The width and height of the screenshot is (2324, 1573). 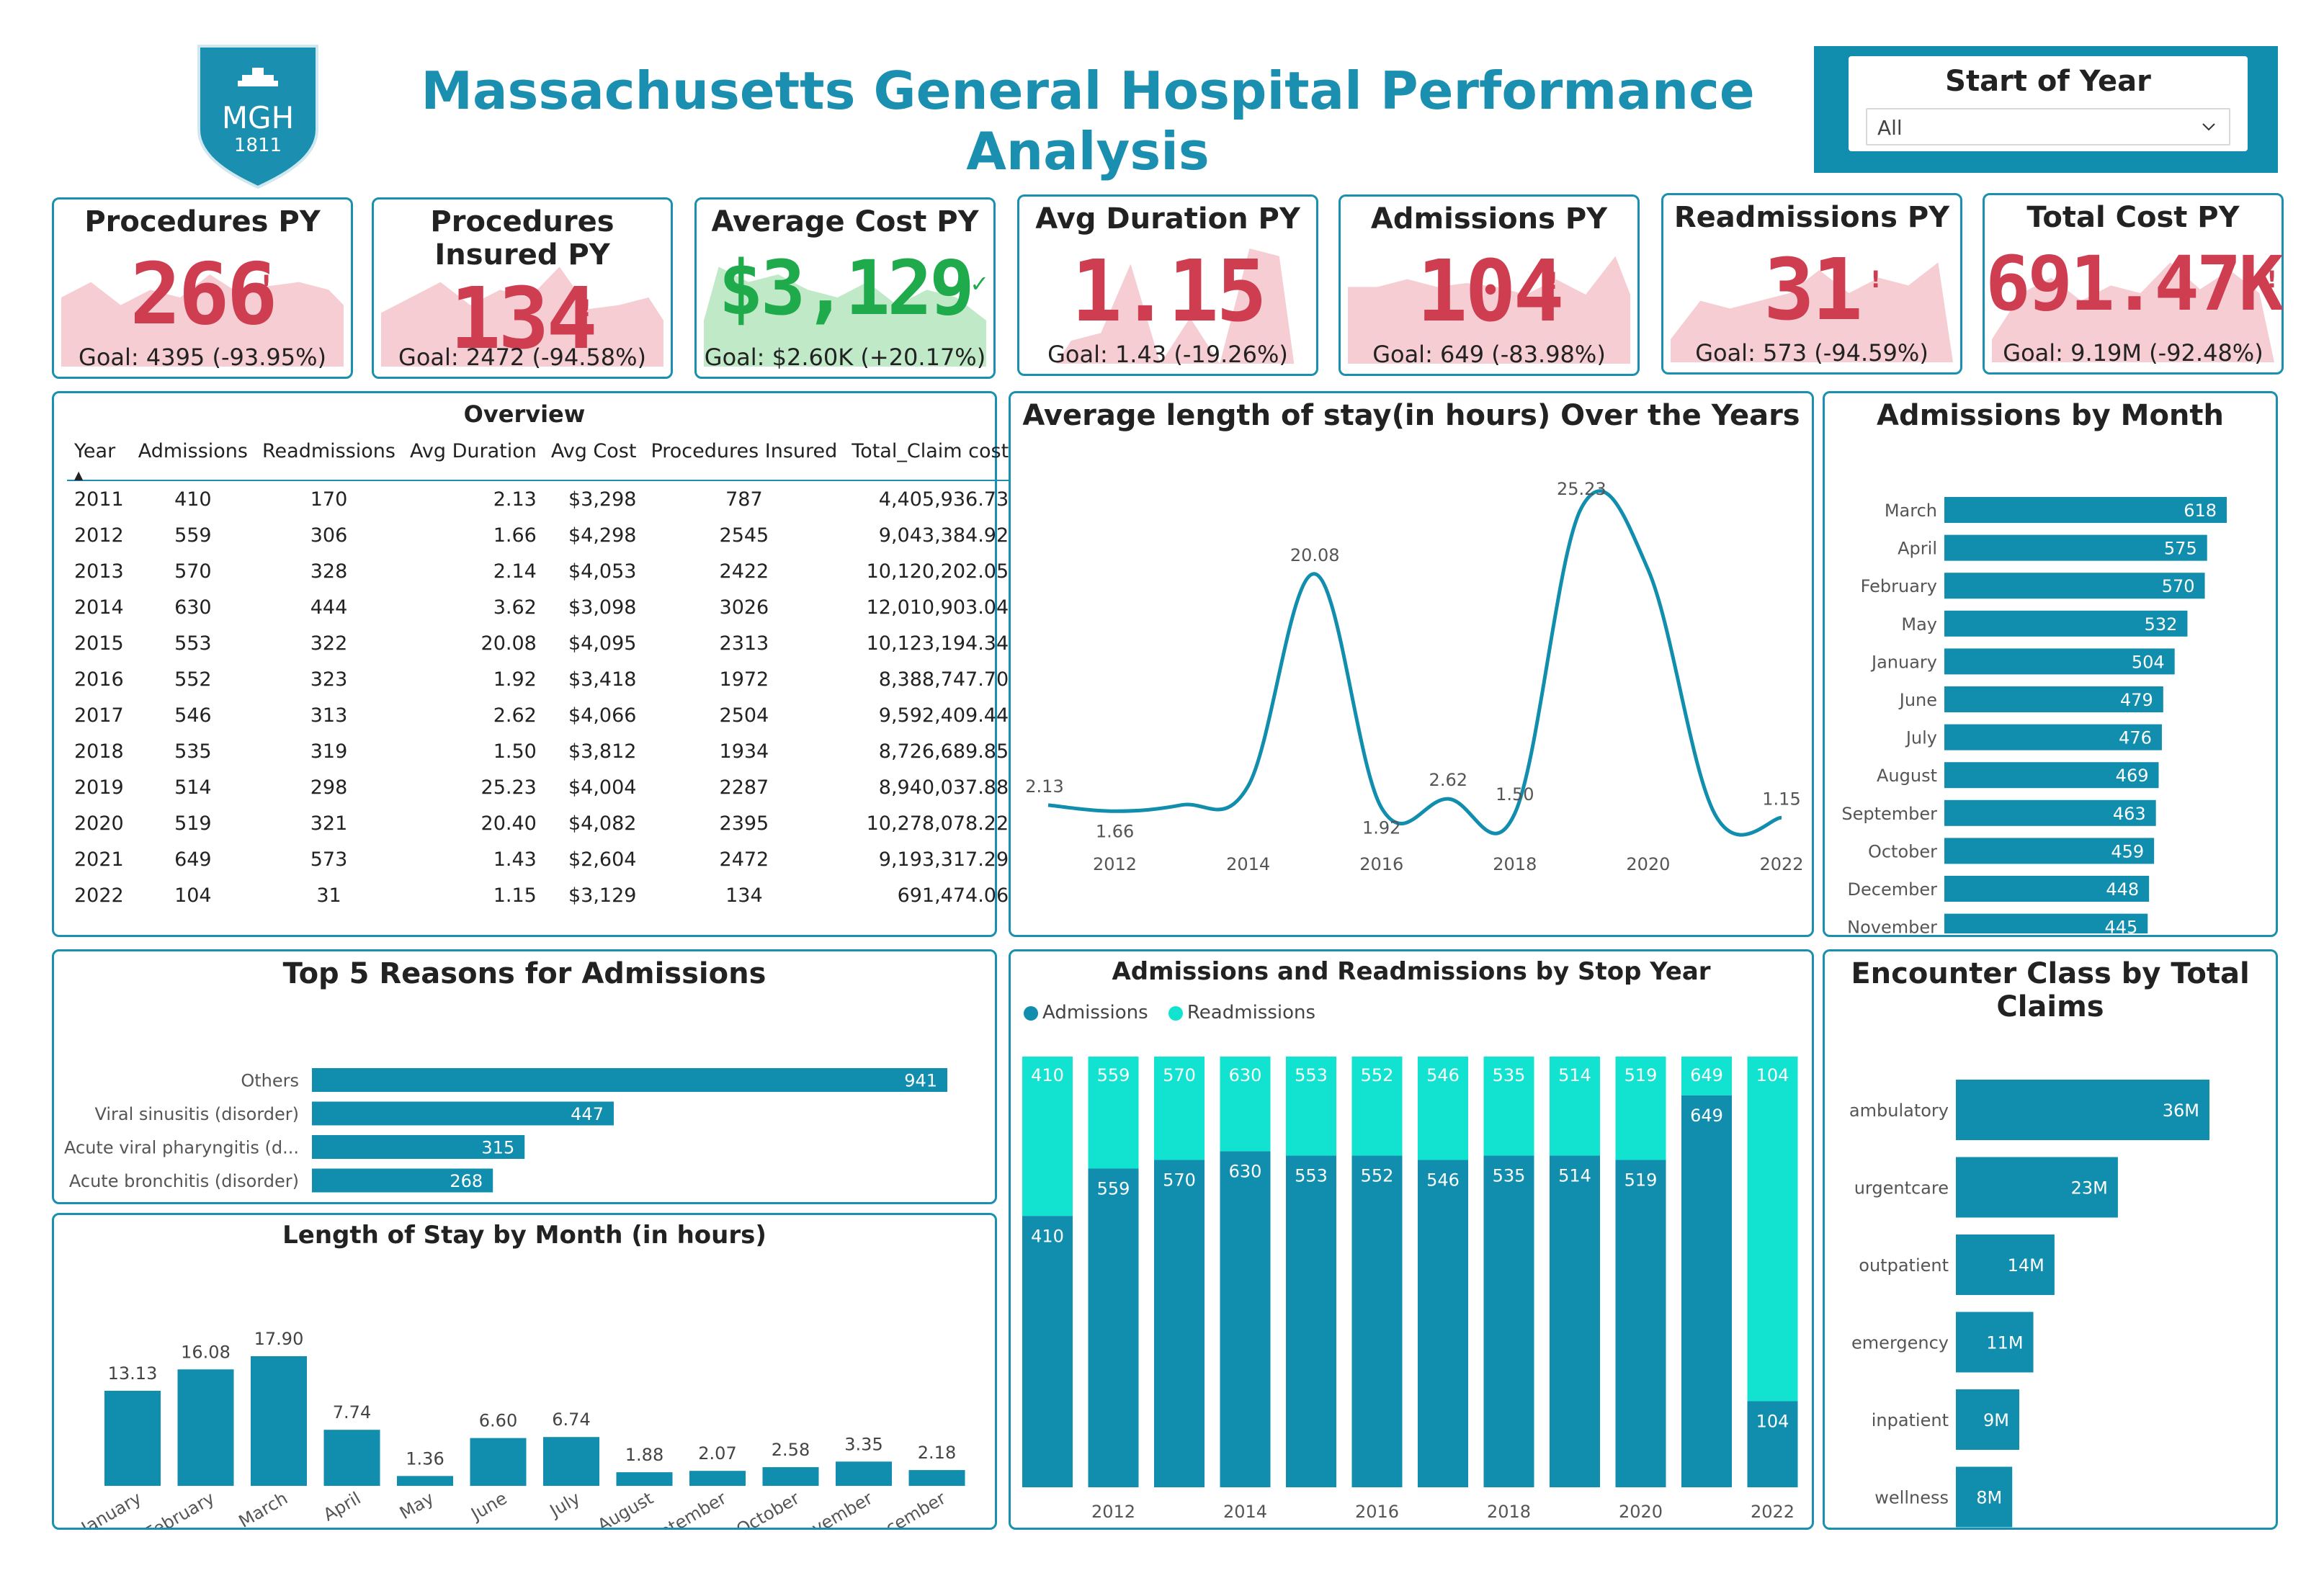 What do you see at coordinates (744, 607) in the screenshot?
I see `table-cell: 3026` at bounding box center [744, 607].